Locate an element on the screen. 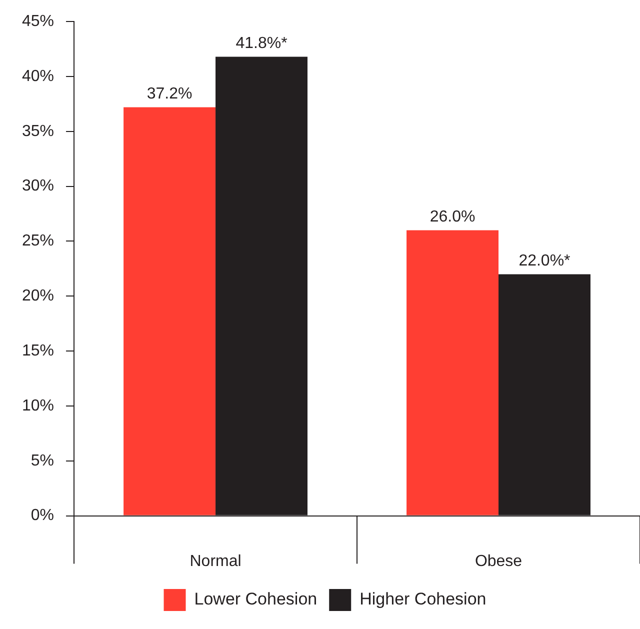 Image resolution: width=640 pixels, height=629 pixels. data-label: 26.0% is located at coordinates (453, 217).